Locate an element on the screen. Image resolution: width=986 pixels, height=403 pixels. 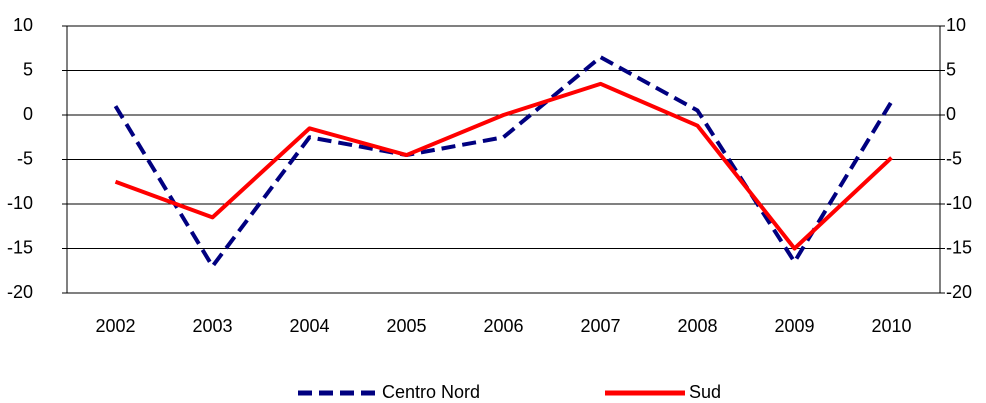
x-tick-label: 2008 is located at coordinates (697, 326).